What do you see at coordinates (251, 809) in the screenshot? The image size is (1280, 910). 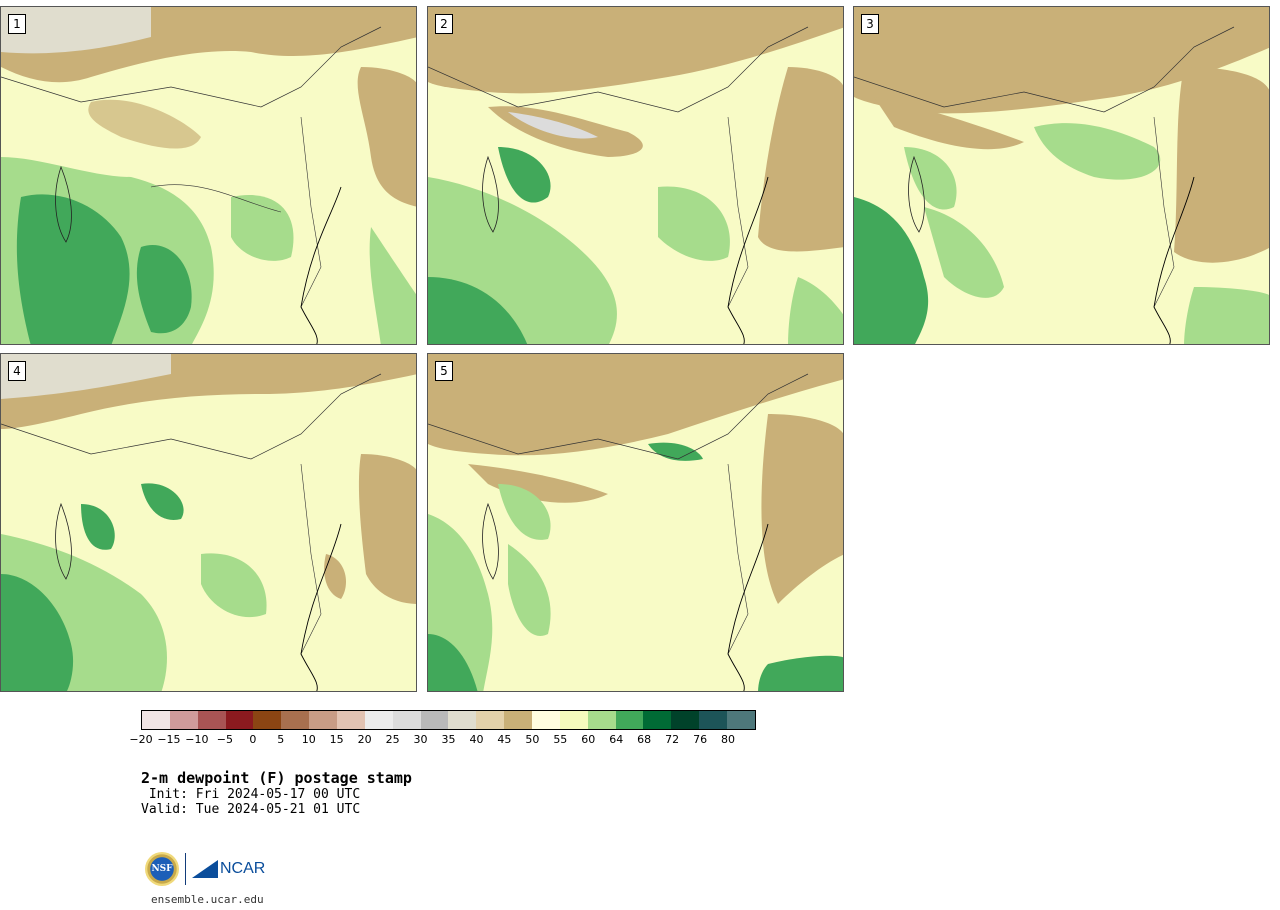 I see `valid-time: Valid: Tue 2024-05-21 01 UTC` at bounding box center [251, 809].